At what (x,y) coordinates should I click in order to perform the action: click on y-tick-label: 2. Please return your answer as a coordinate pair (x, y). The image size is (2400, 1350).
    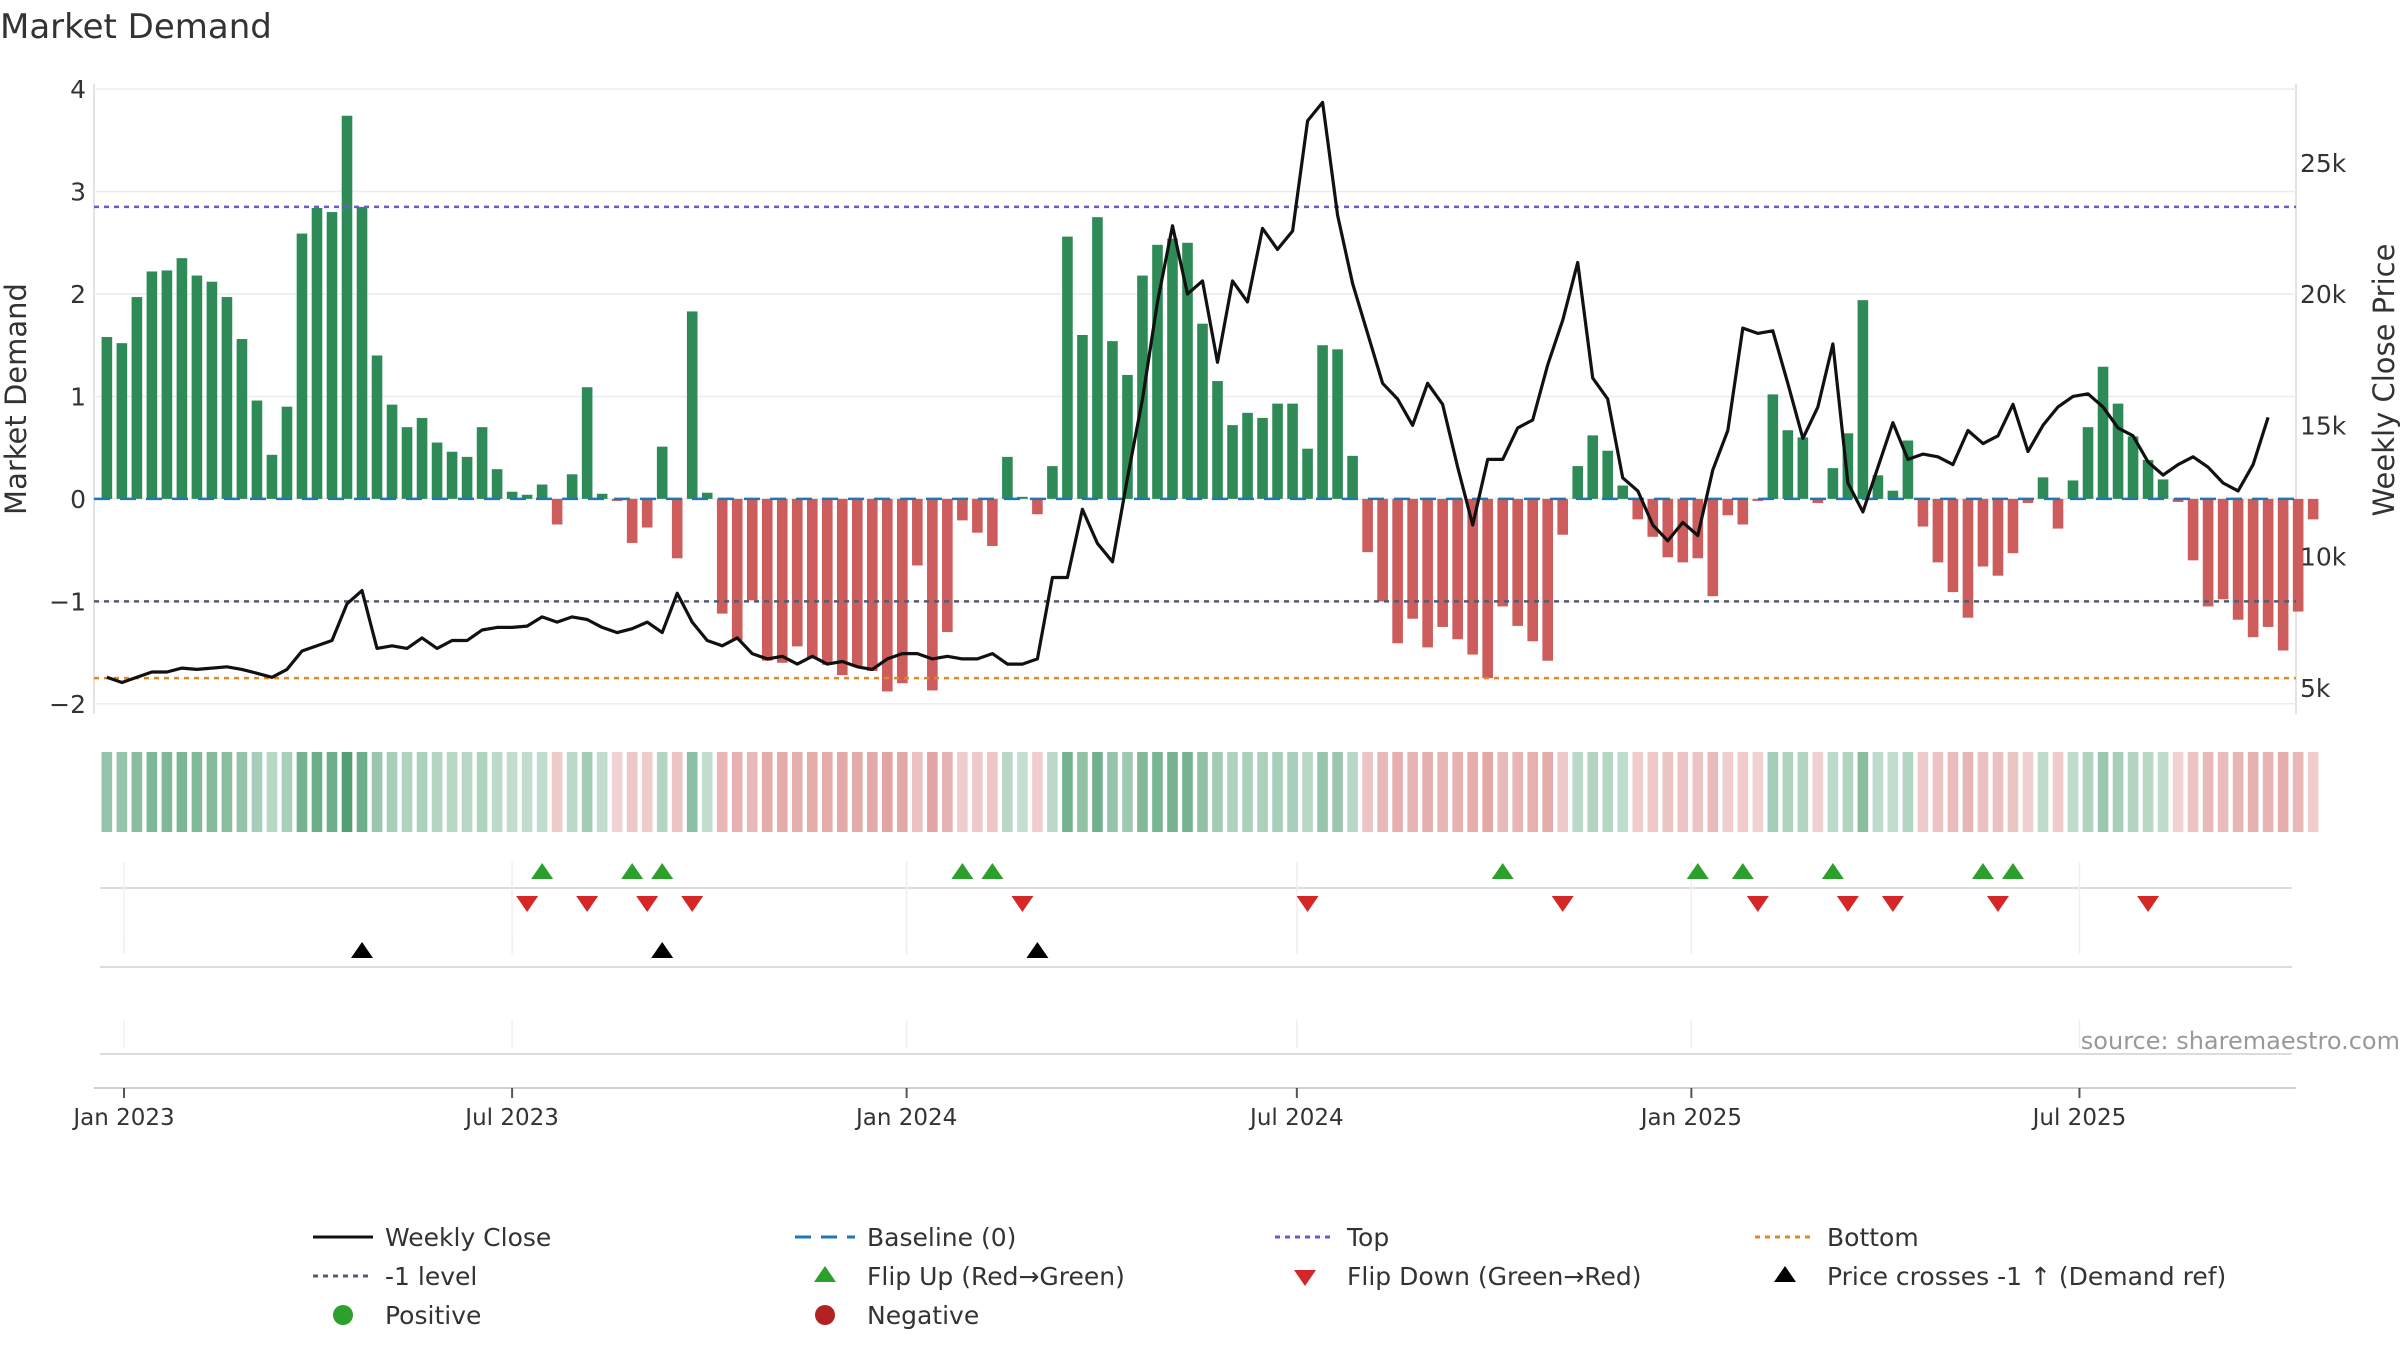
    Looking at the image, I should click on (78, 294).